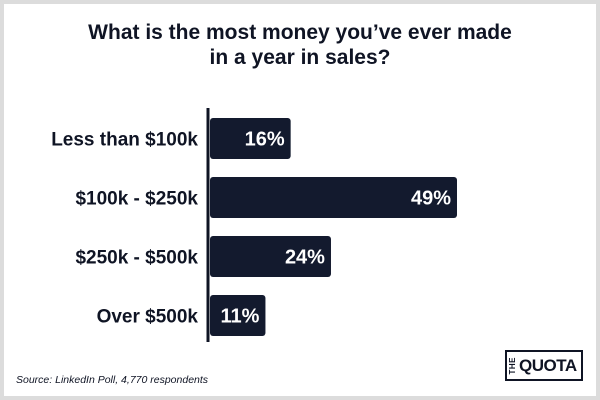 This screenshot has height=400, width=600. I want to click on data-label-3: 11%, so click(240, 317).